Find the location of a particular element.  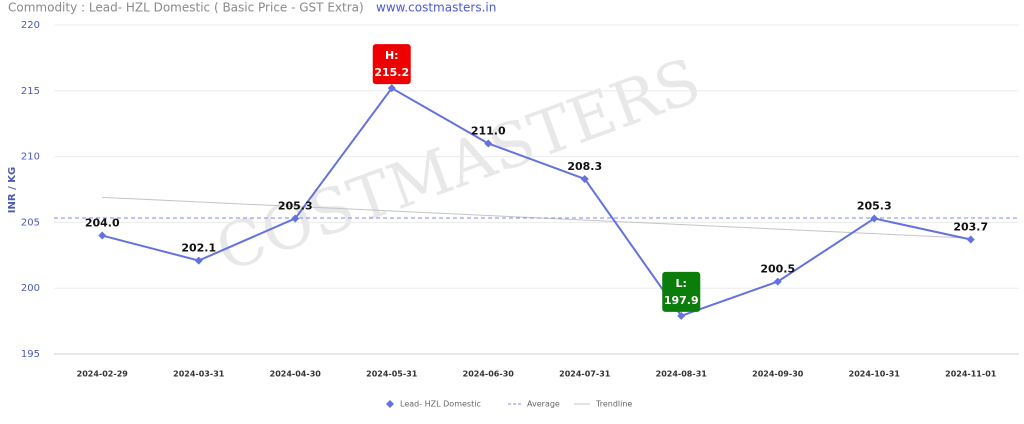

high-label: H: is located at coordinates (392, 55).